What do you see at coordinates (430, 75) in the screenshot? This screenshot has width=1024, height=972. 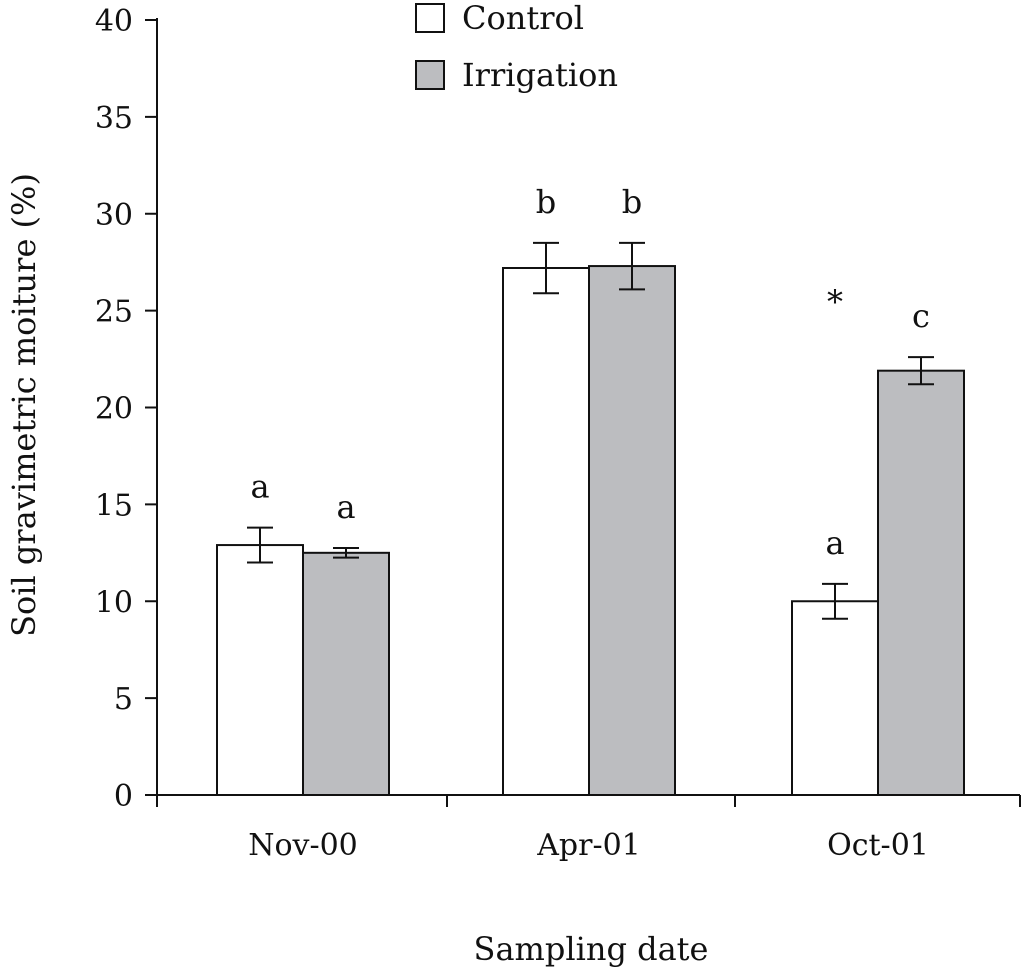 I see `legend-swatch-irrigation` at bounding box center [430, 75].